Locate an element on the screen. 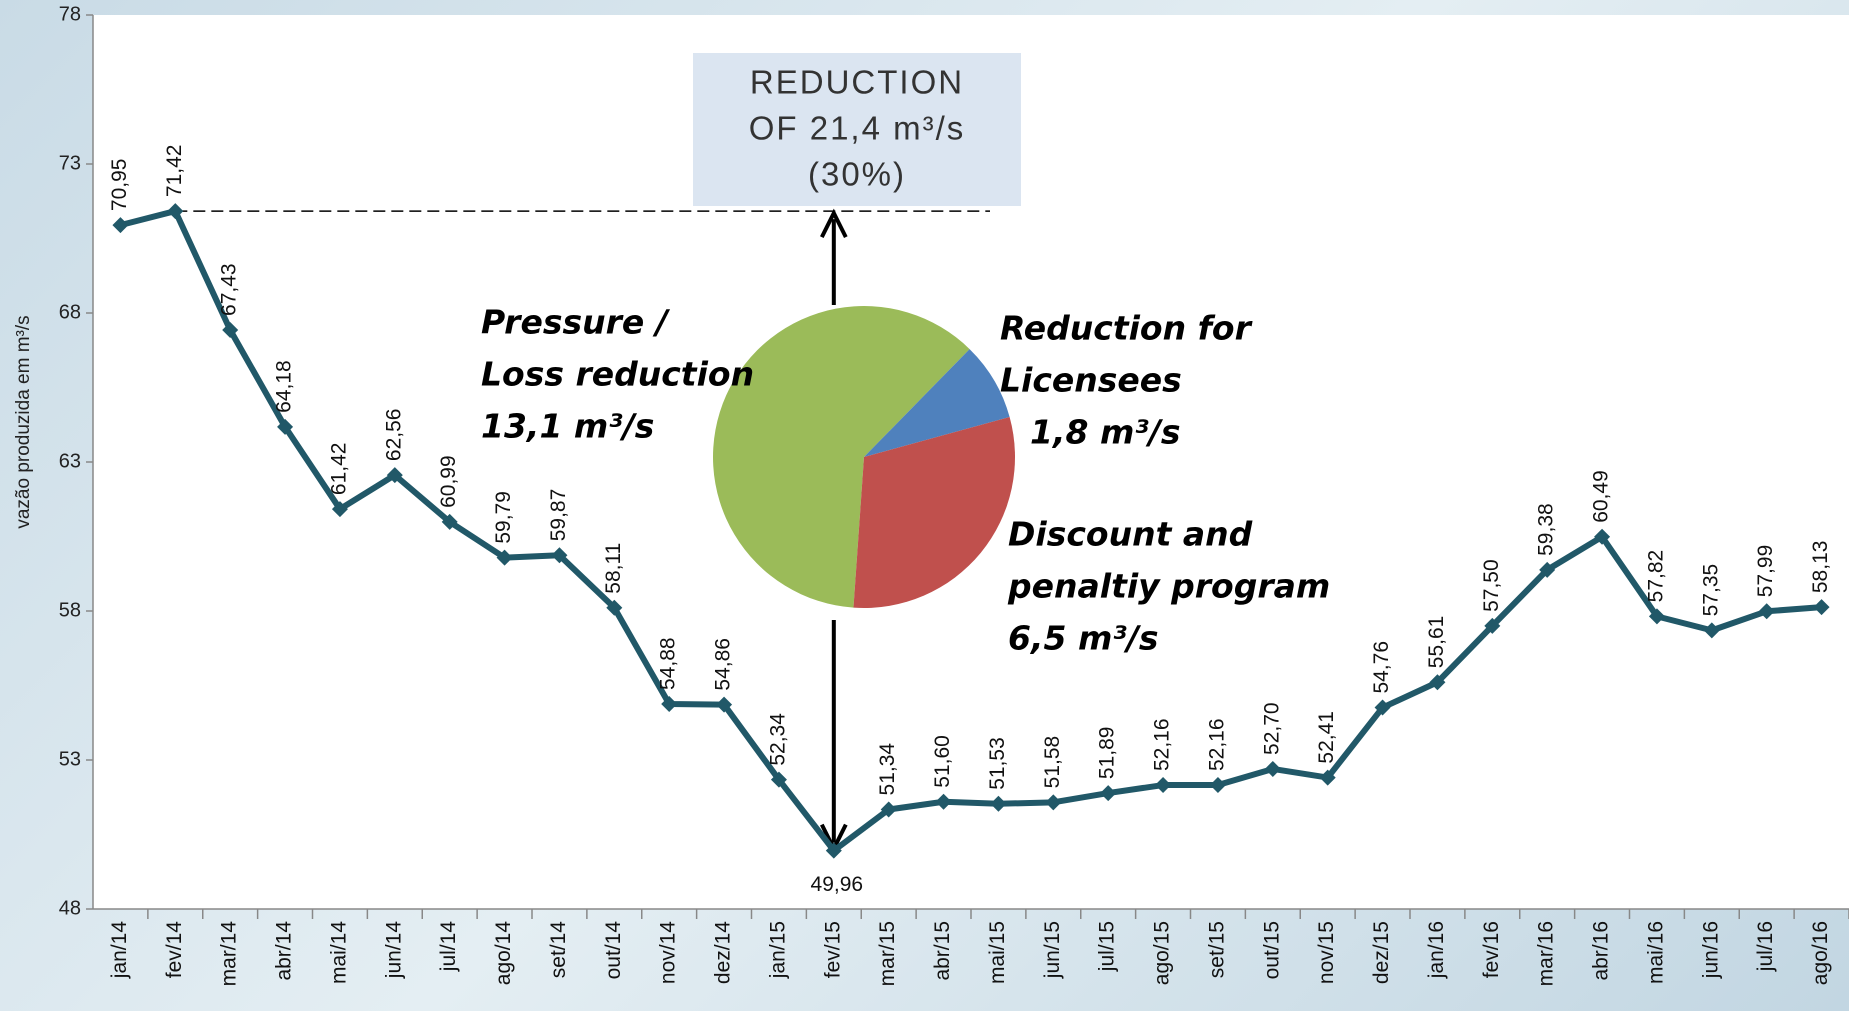  data-label: 54,88 is located at coordinates (668, 663).